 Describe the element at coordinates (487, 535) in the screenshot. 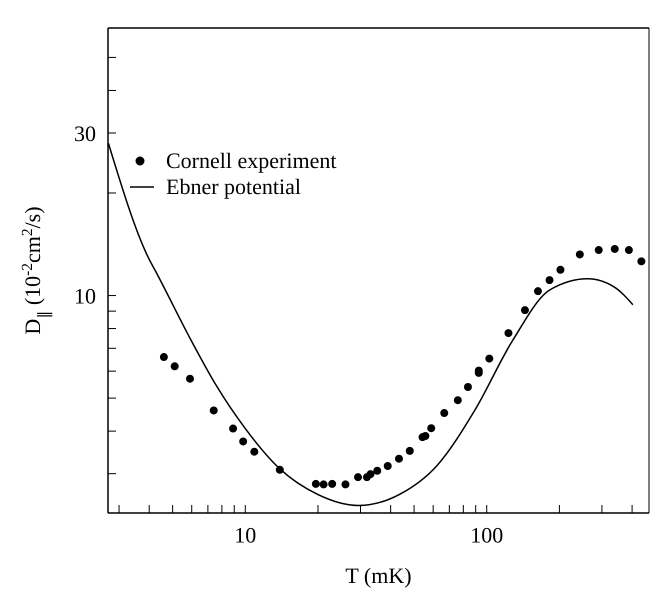

I see `x-tick-label: 100` at that location.